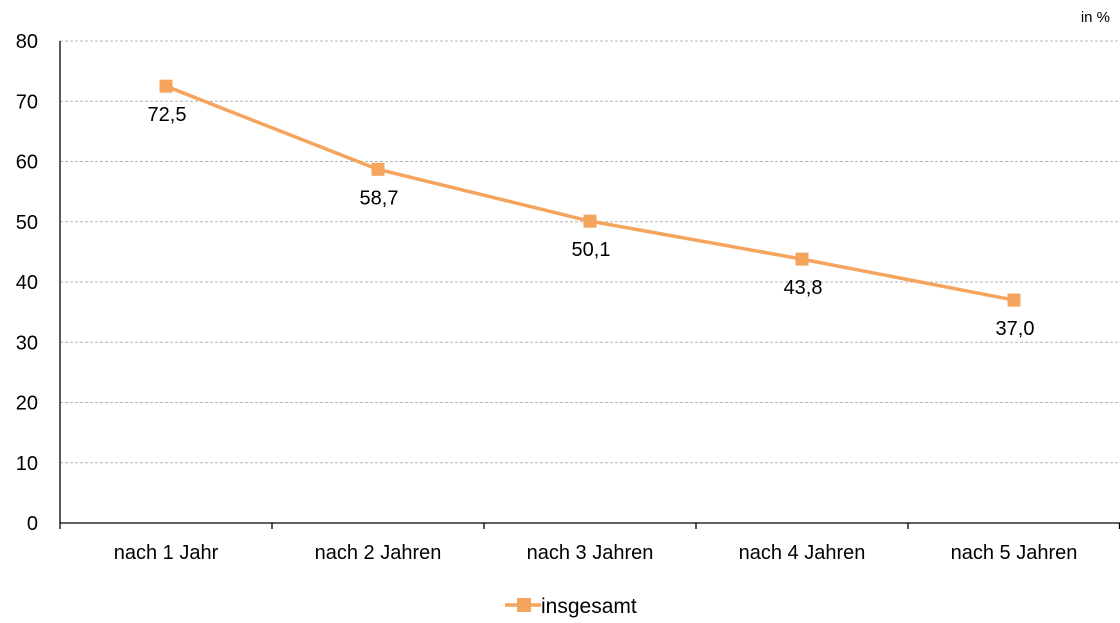 This screenshot has width=1120, height=623. What do you see at coordinates (590, 553) in the screenshot?
I see `x-tick-label-3: nach 3 Jahren` at bounding box center [590, 553].